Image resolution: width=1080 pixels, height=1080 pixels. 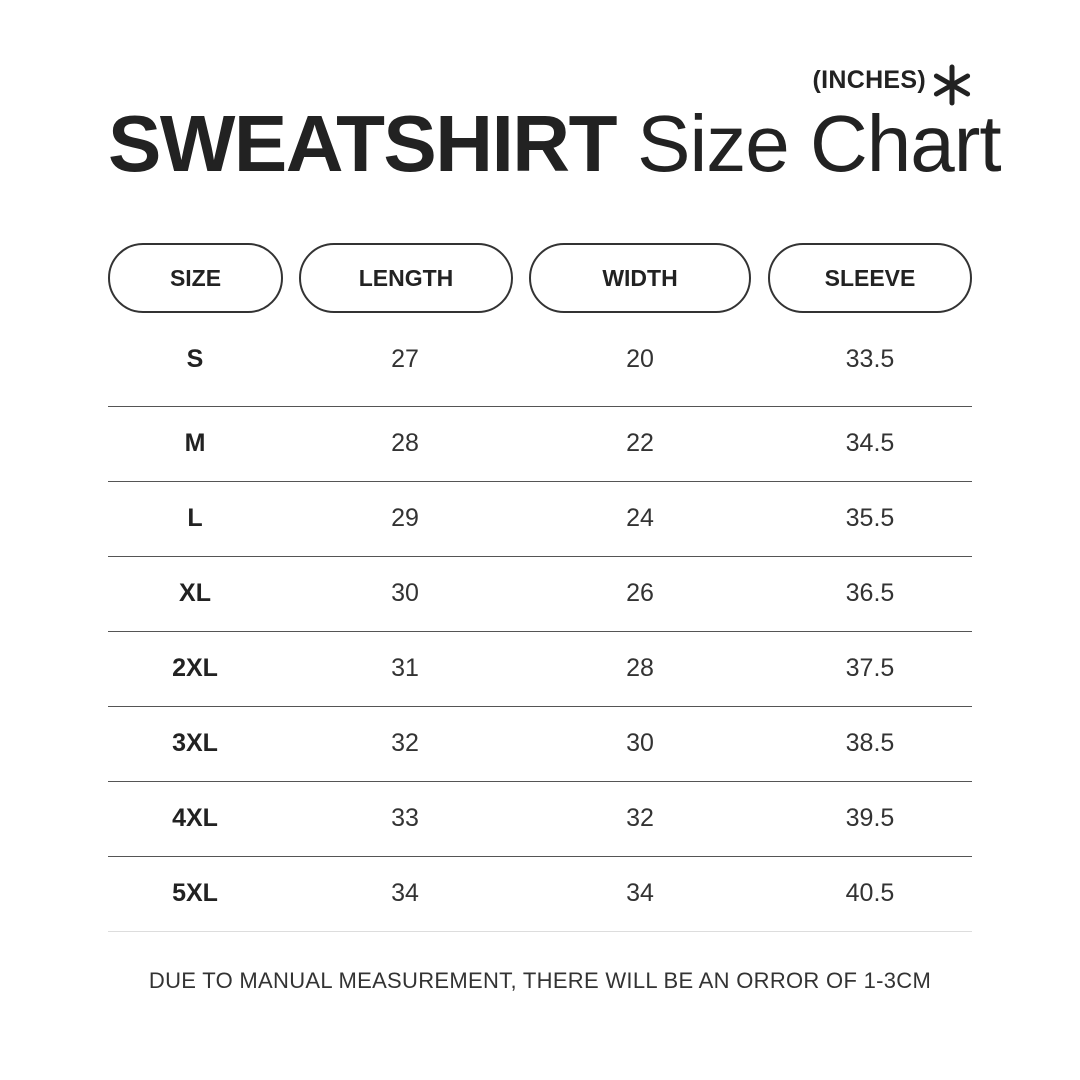 What do you see at coordinates (640, 443) in the screenshot?
I see `cell-width: 22` at bounding box center [640, 443].